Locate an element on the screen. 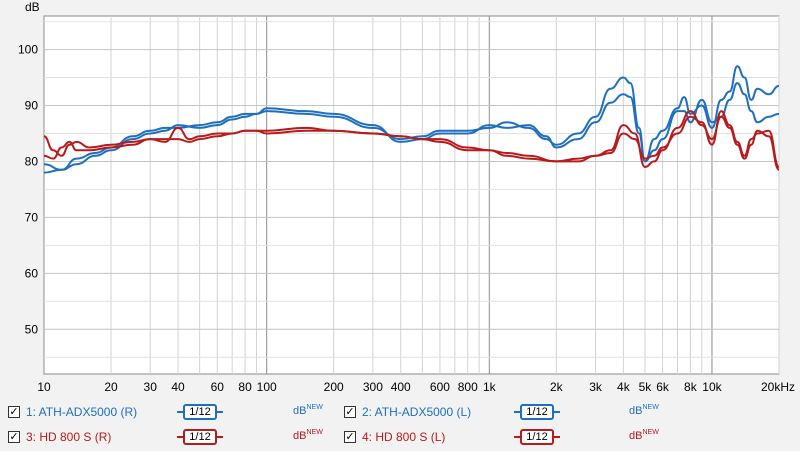 Image resolution: width=800 pixels, height=451 pixels. db-badge-3: NEW is located at coordinates (314, 432).